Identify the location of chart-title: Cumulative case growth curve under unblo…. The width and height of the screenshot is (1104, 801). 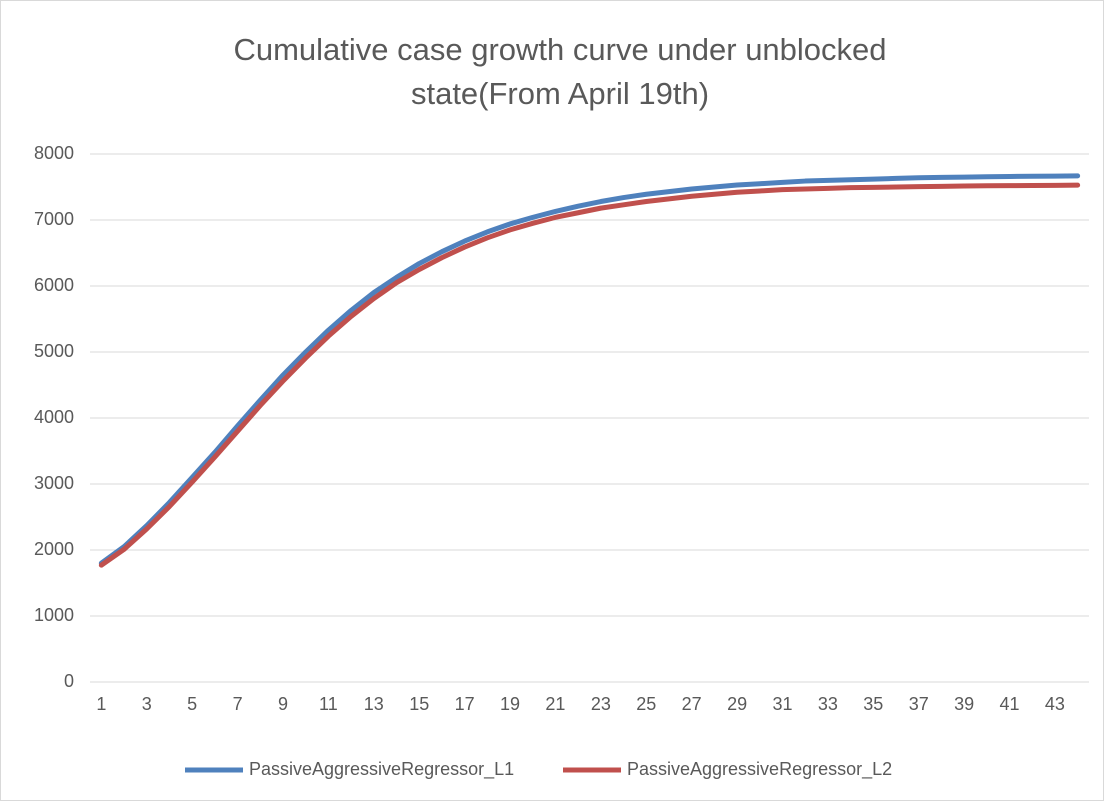
(560, 71).